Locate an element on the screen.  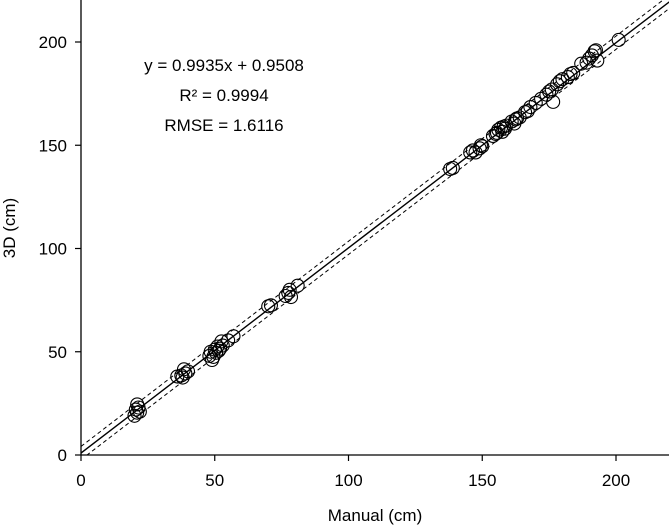
x-tick-label: 0 is located at coordinates (80, 480).